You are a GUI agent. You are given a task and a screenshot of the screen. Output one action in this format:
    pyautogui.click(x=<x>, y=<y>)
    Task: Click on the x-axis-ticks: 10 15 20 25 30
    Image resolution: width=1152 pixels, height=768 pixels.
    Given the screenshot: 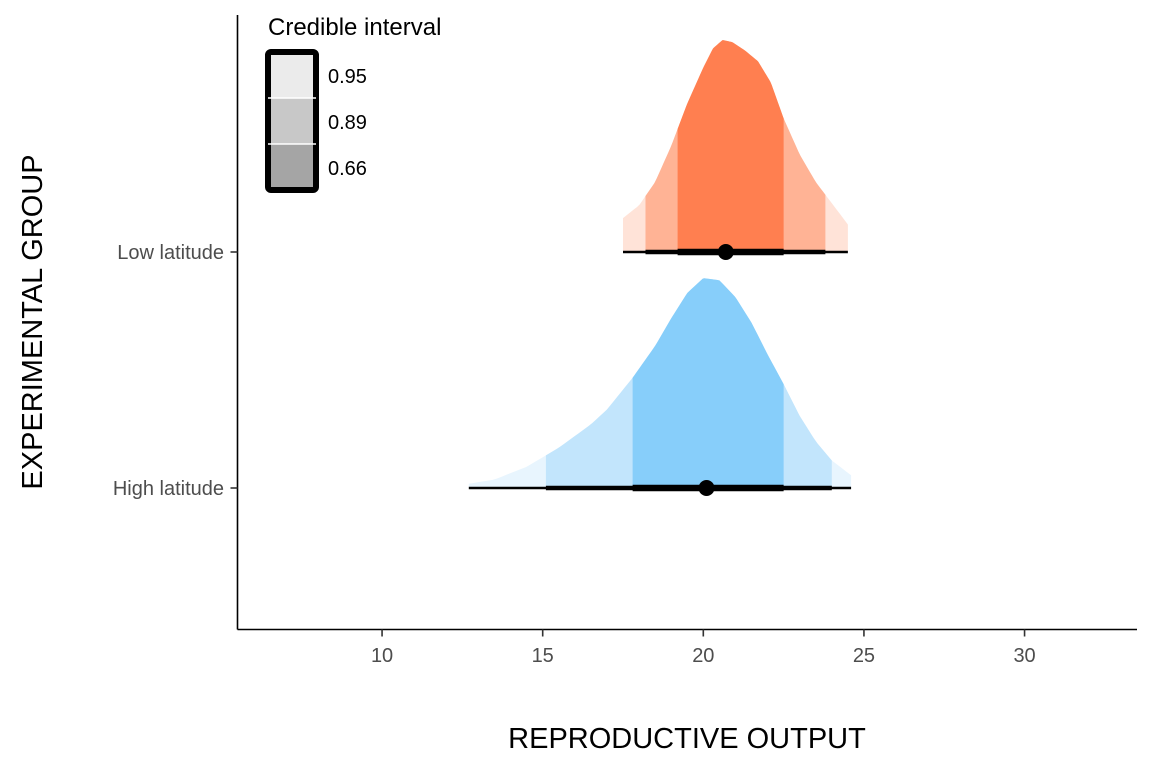 What is the action you would take?
    pyautogui.click(x=703, y=648)
    